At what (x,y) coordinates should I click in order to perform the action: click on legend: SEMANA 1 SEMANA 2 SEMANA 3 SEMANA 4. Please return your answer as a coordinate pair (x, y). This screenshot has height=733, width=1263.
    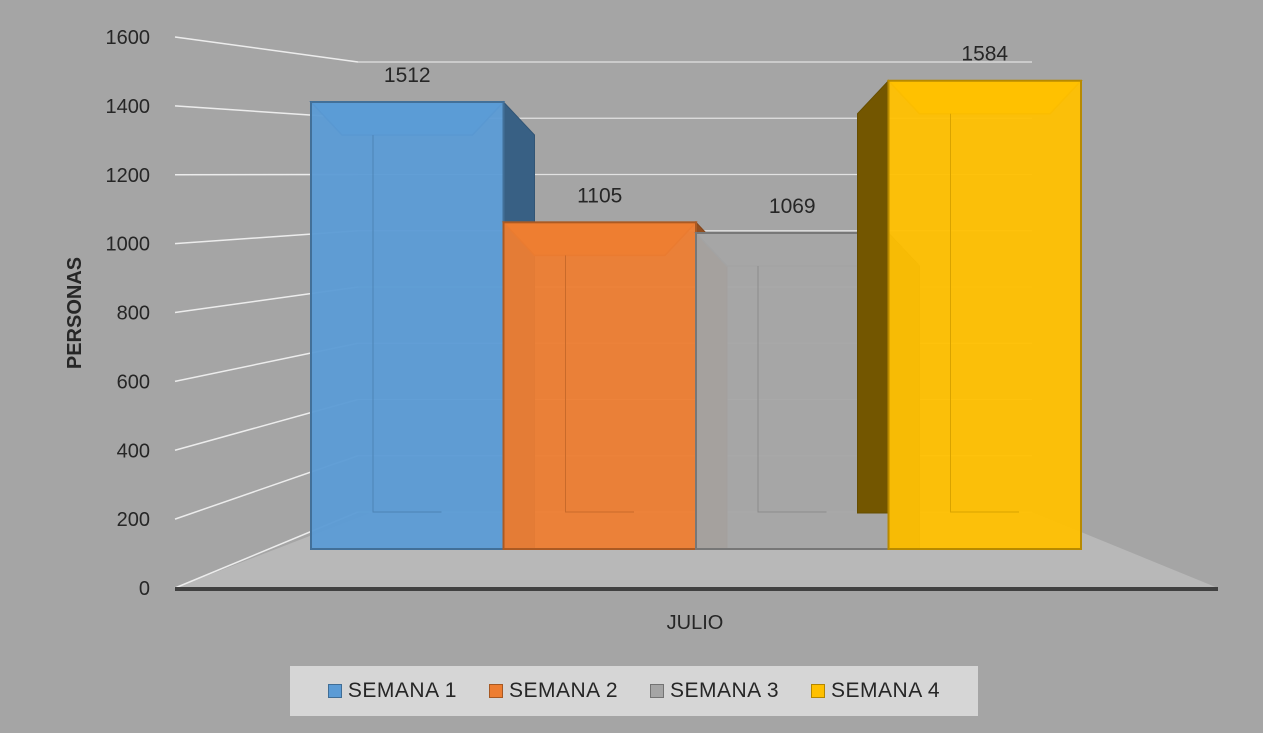
    Looking at the image, I should click on (634, 691).